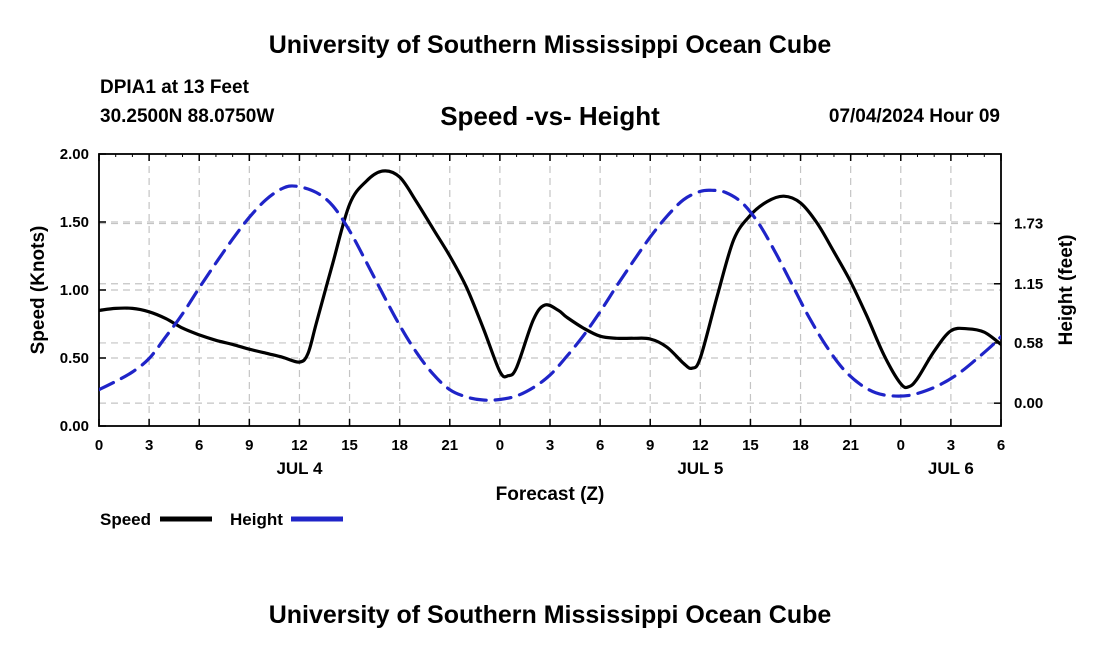  I want to click on chart-subtitle: Speed -vs- Height, so click(550, 116).